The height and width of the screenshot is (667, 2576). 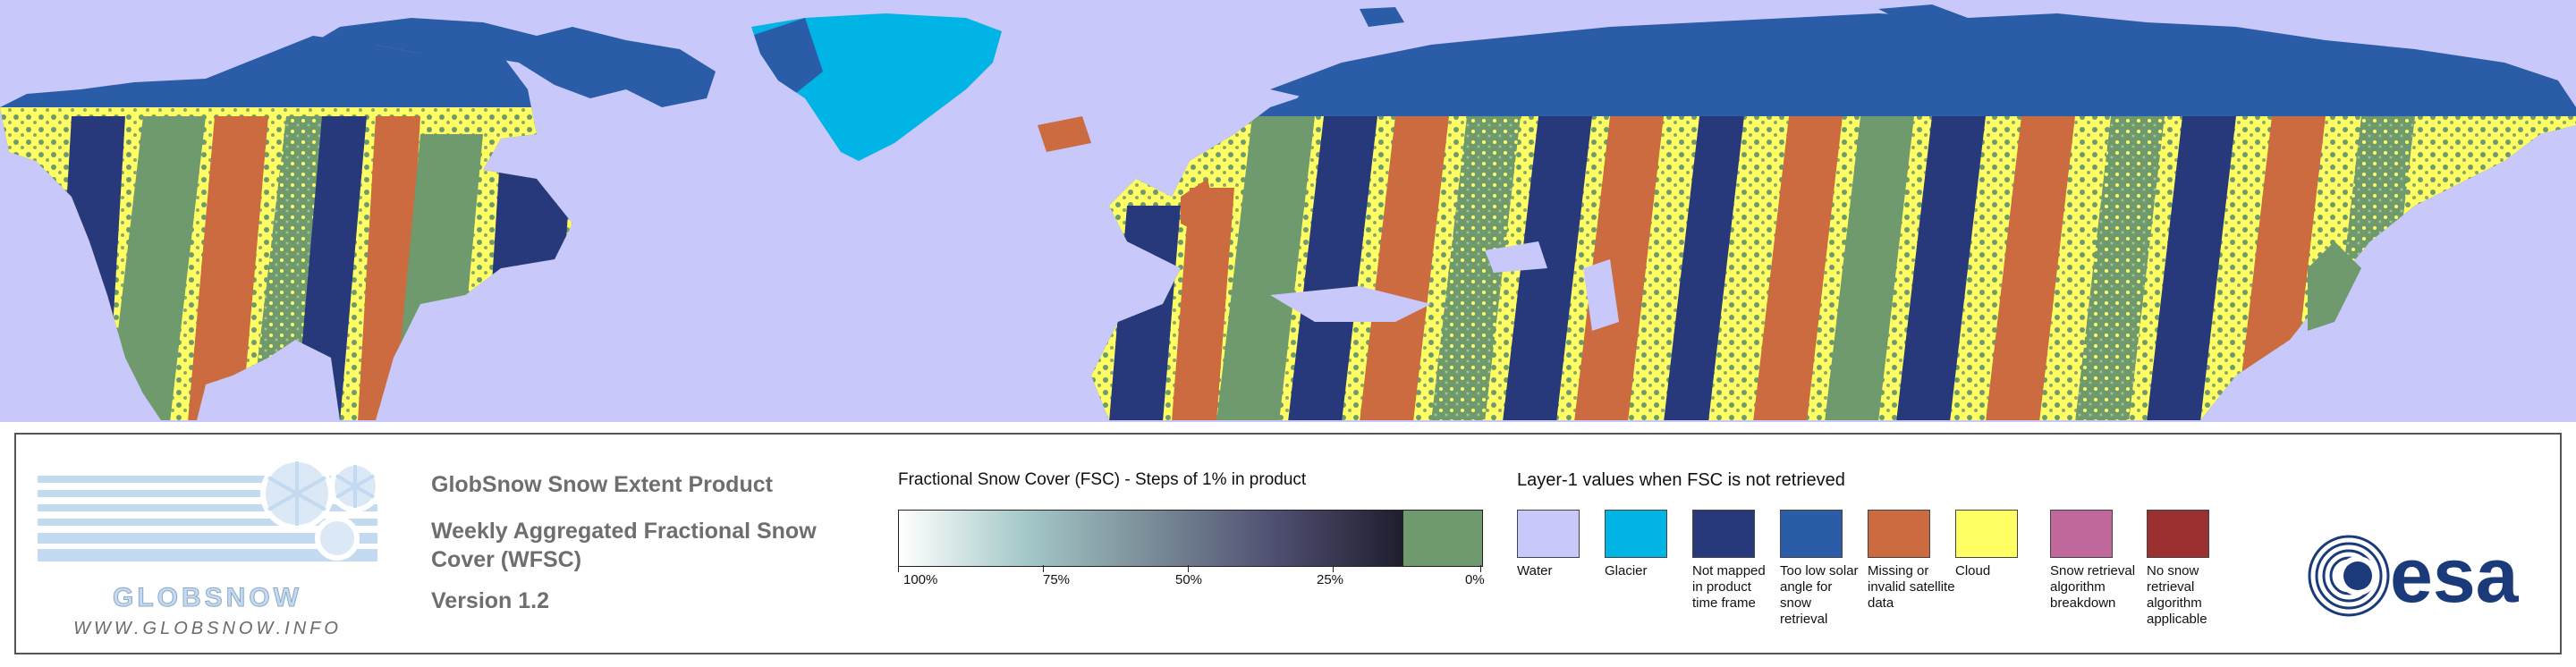 I want to click on swatch-low-solar-angle, so click(x=1811, y=534).